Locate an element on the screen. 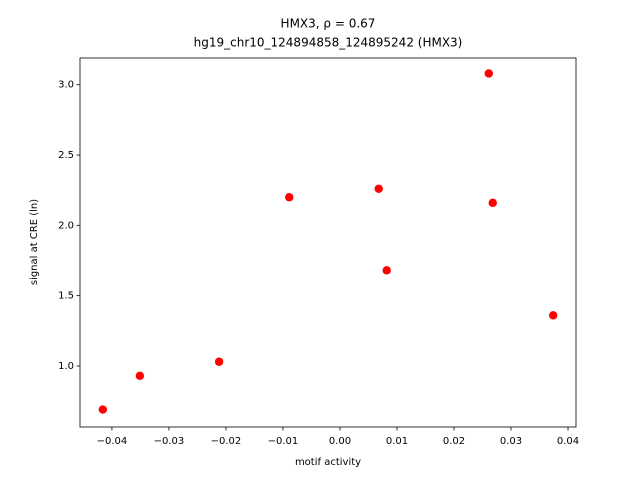 This screenshot has height=480, width=640. x-tick-label: 0.03 is located at coordinates (511, 441).